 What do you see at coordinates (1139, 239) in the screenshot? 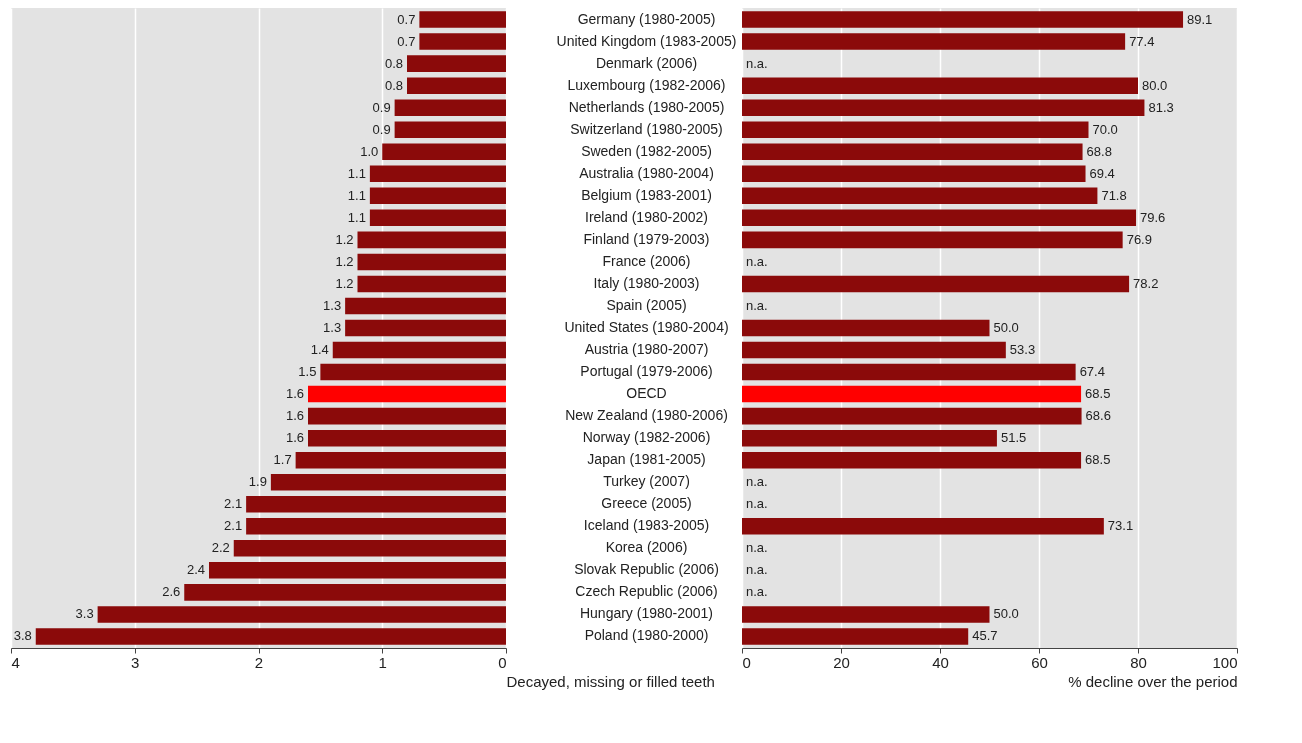
I see `data-label: 76.9` at bounding box center [1139, 239].